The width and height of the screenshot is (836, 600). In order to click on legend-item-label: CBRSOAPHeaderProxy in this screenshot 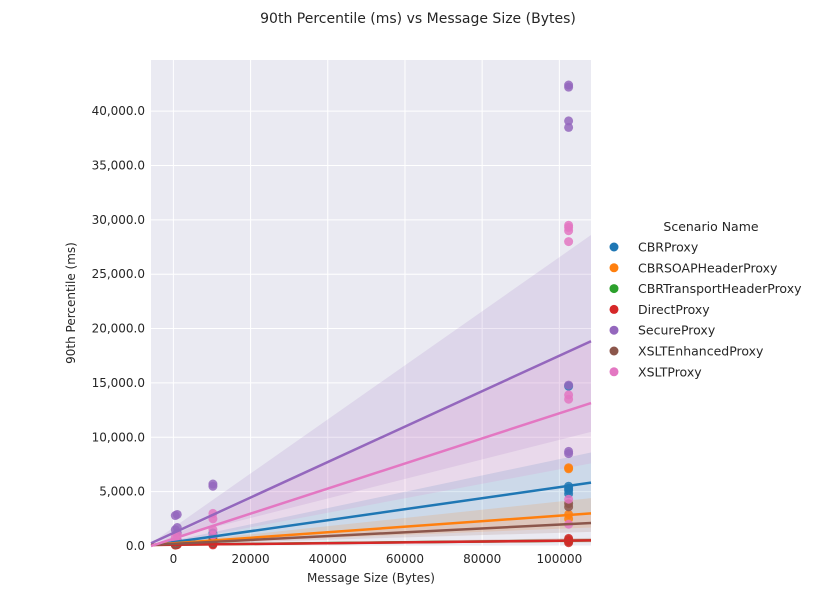, I will do `click(708, 267)`.